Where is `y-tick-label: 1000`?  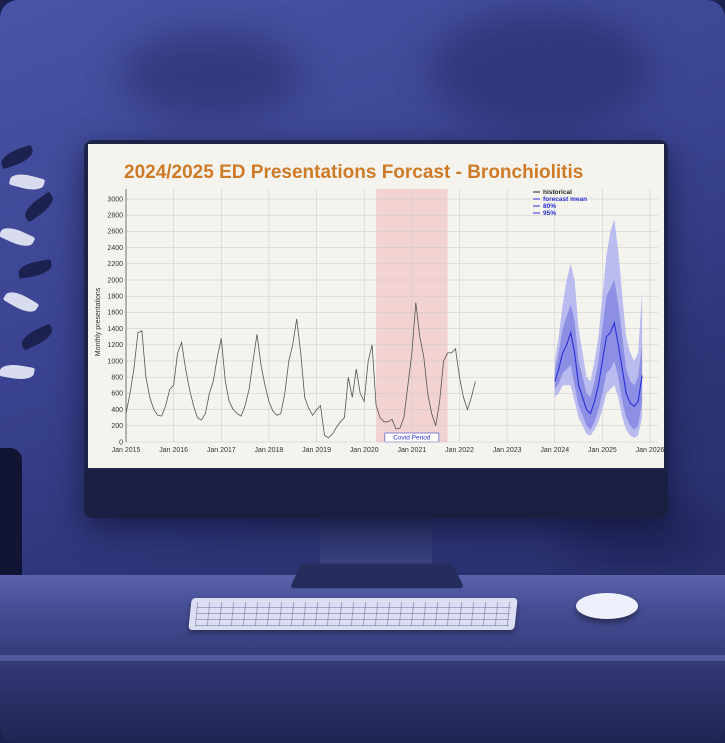 y-tick-label: 1000 is located at coordinates (115, 361).